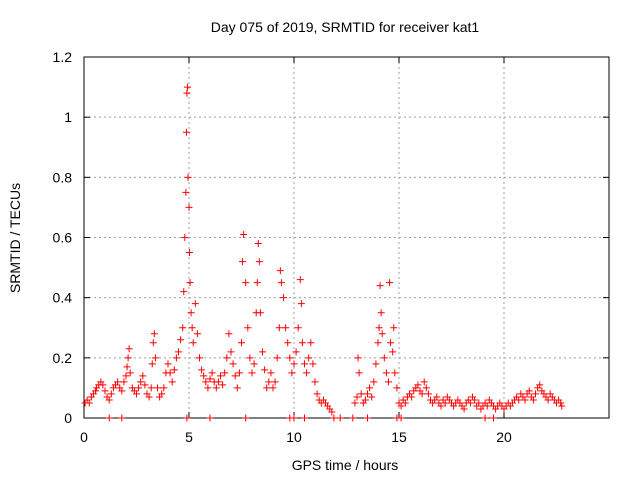 Image resolution: width=640 pixels, height=480 pixels. What do you see at coordinates (63, 238) in the screenshot?
I see `y-tick-label: 0.6` at bounding box center [63, 238].